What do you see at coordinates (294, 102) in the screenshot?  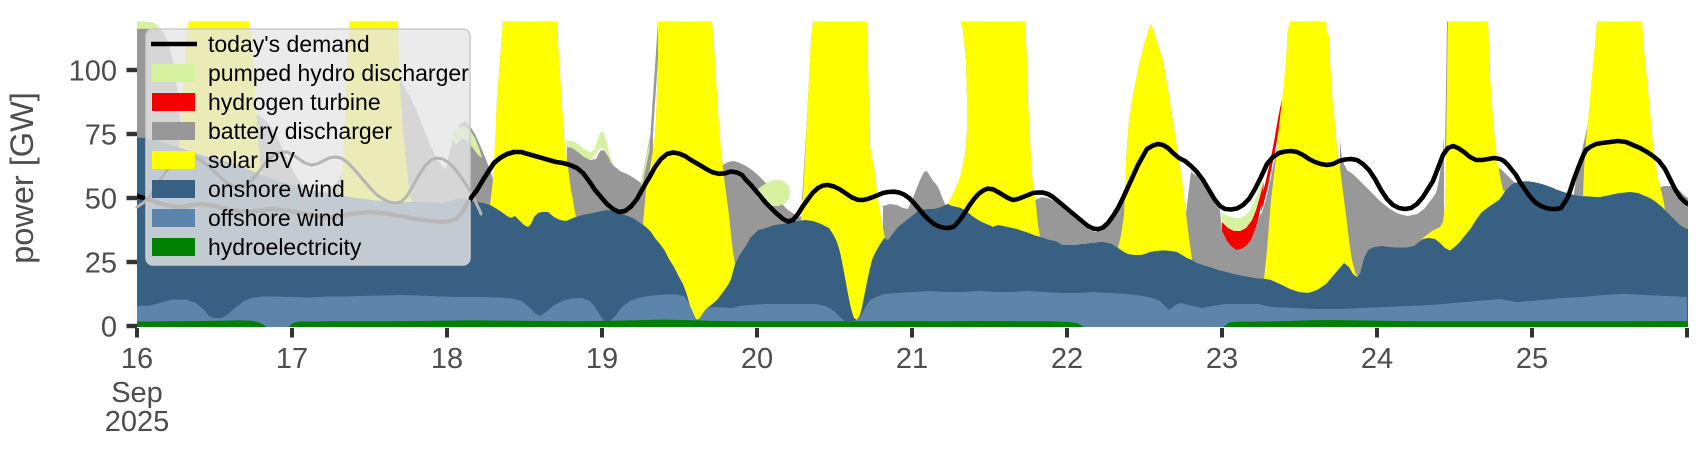 I see `svg-text: hydrogen turbine` at bounding box center [294, 102].